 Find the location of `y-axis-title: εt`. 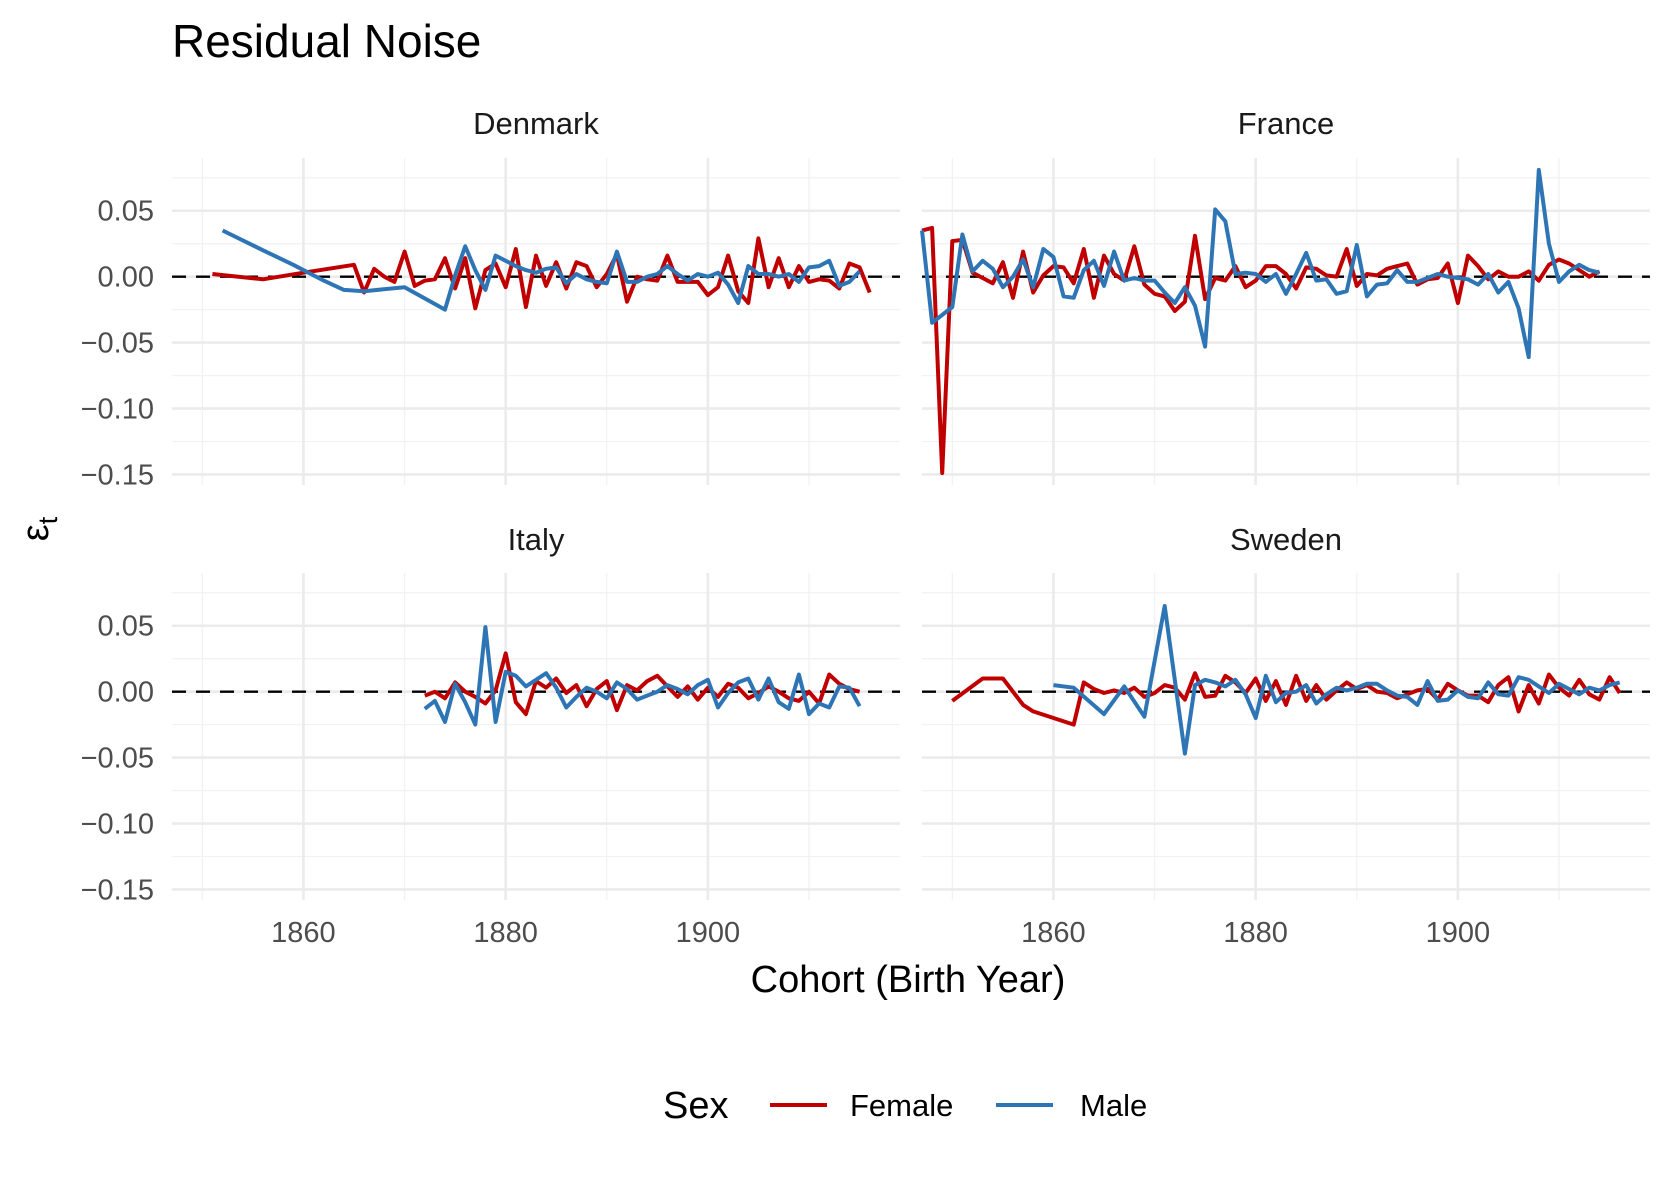

y-axis-title: εt is located at coordinates (39, 528).